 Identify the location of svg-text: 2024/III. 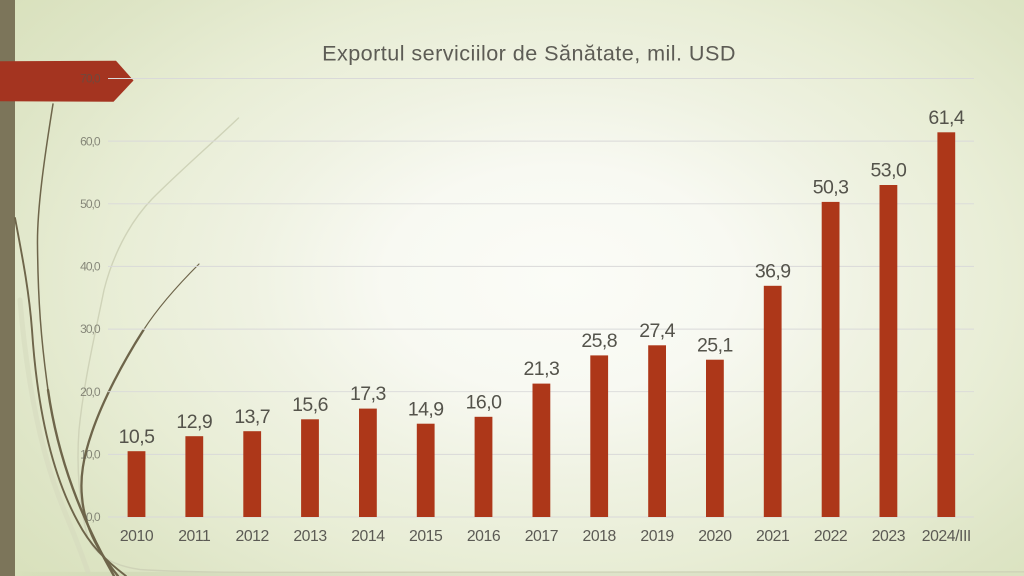
(946, 536).